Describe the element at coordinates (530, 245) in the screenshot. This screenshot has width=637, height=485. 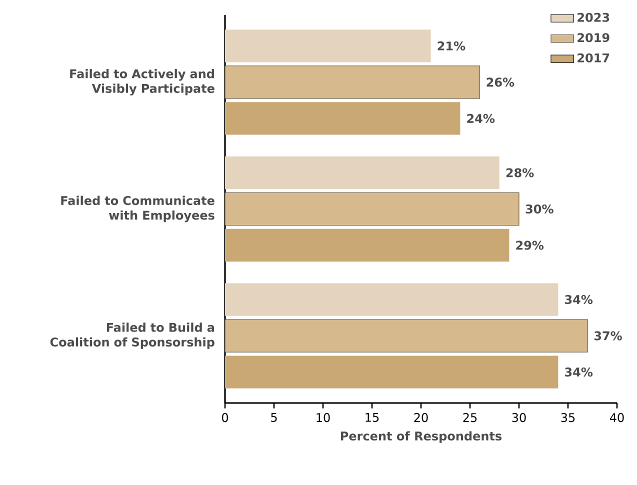
I see `data-label: 29%` at that location.